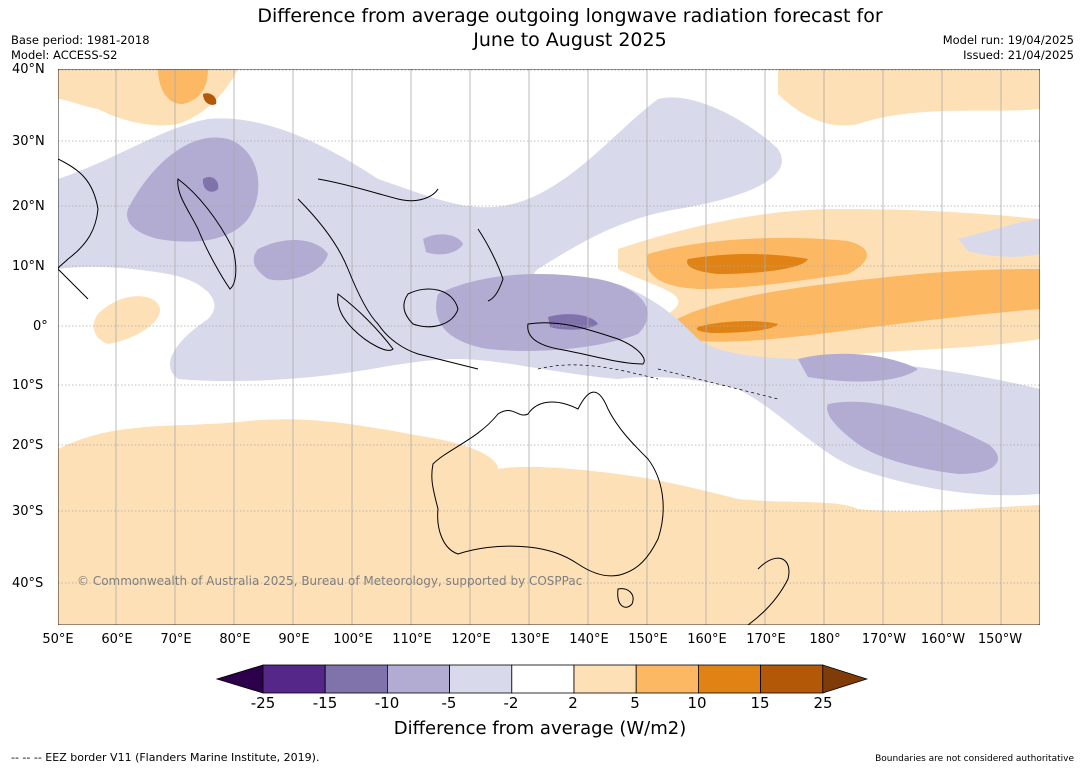  Describe the element at coordinates (697, 703) in the screenshot. I see `colorbar-tick: 10` at that location.